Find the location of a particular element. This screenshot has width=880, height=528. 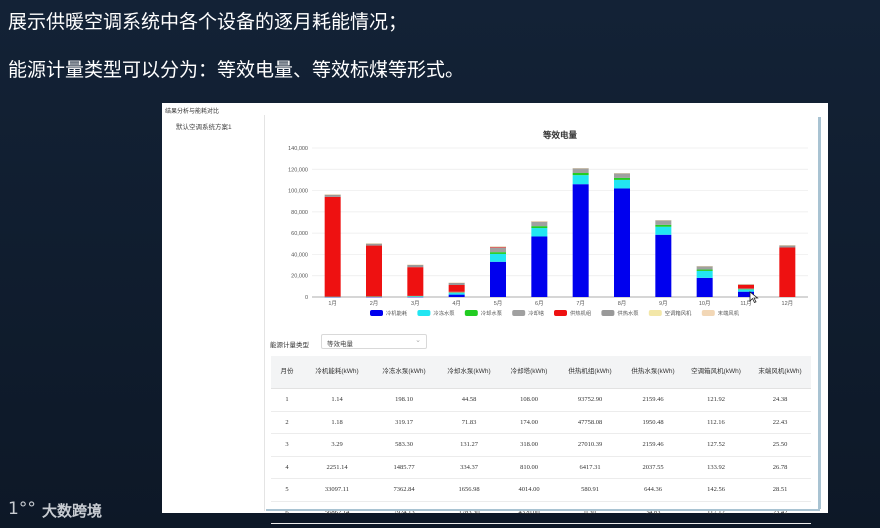

table-cell: 2 is located at coordinates (287, 422).